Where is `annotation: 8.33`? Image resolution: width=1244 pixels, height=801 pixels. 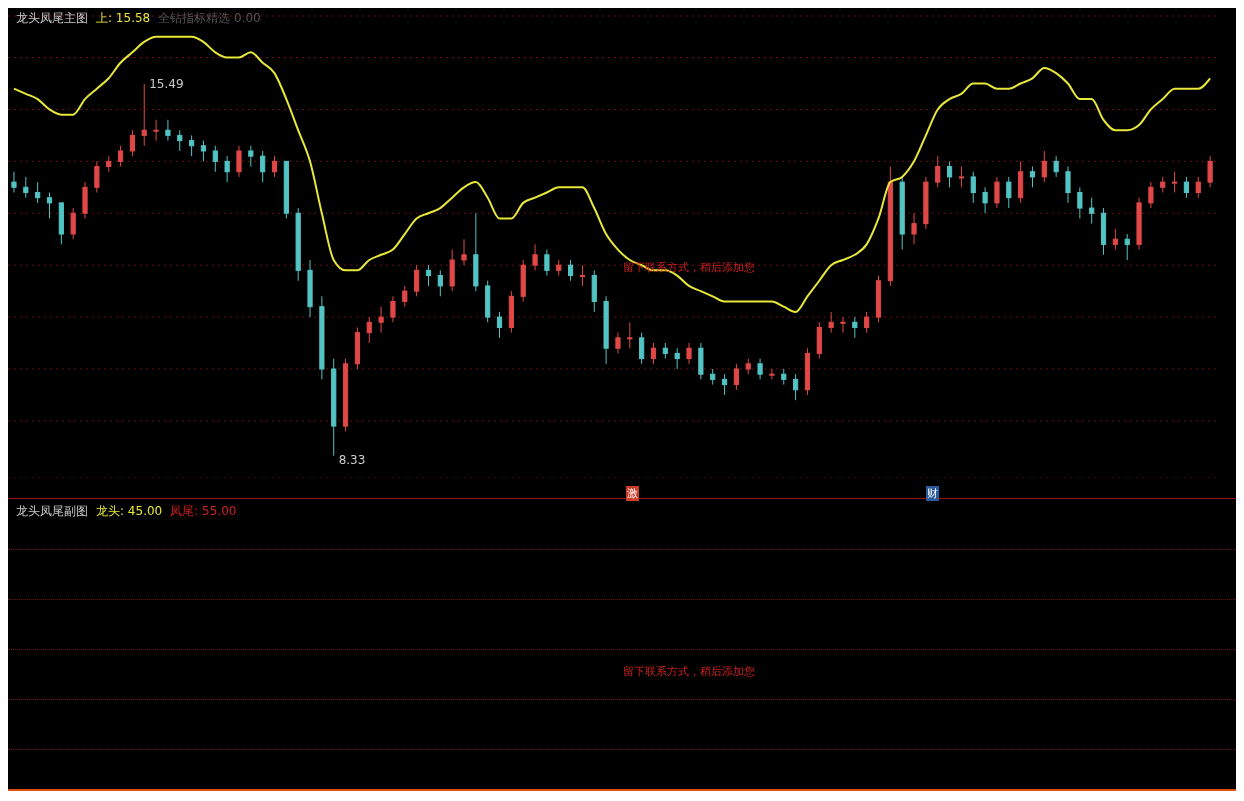
annotation: 8.33 is located at coordinates (352, 459).